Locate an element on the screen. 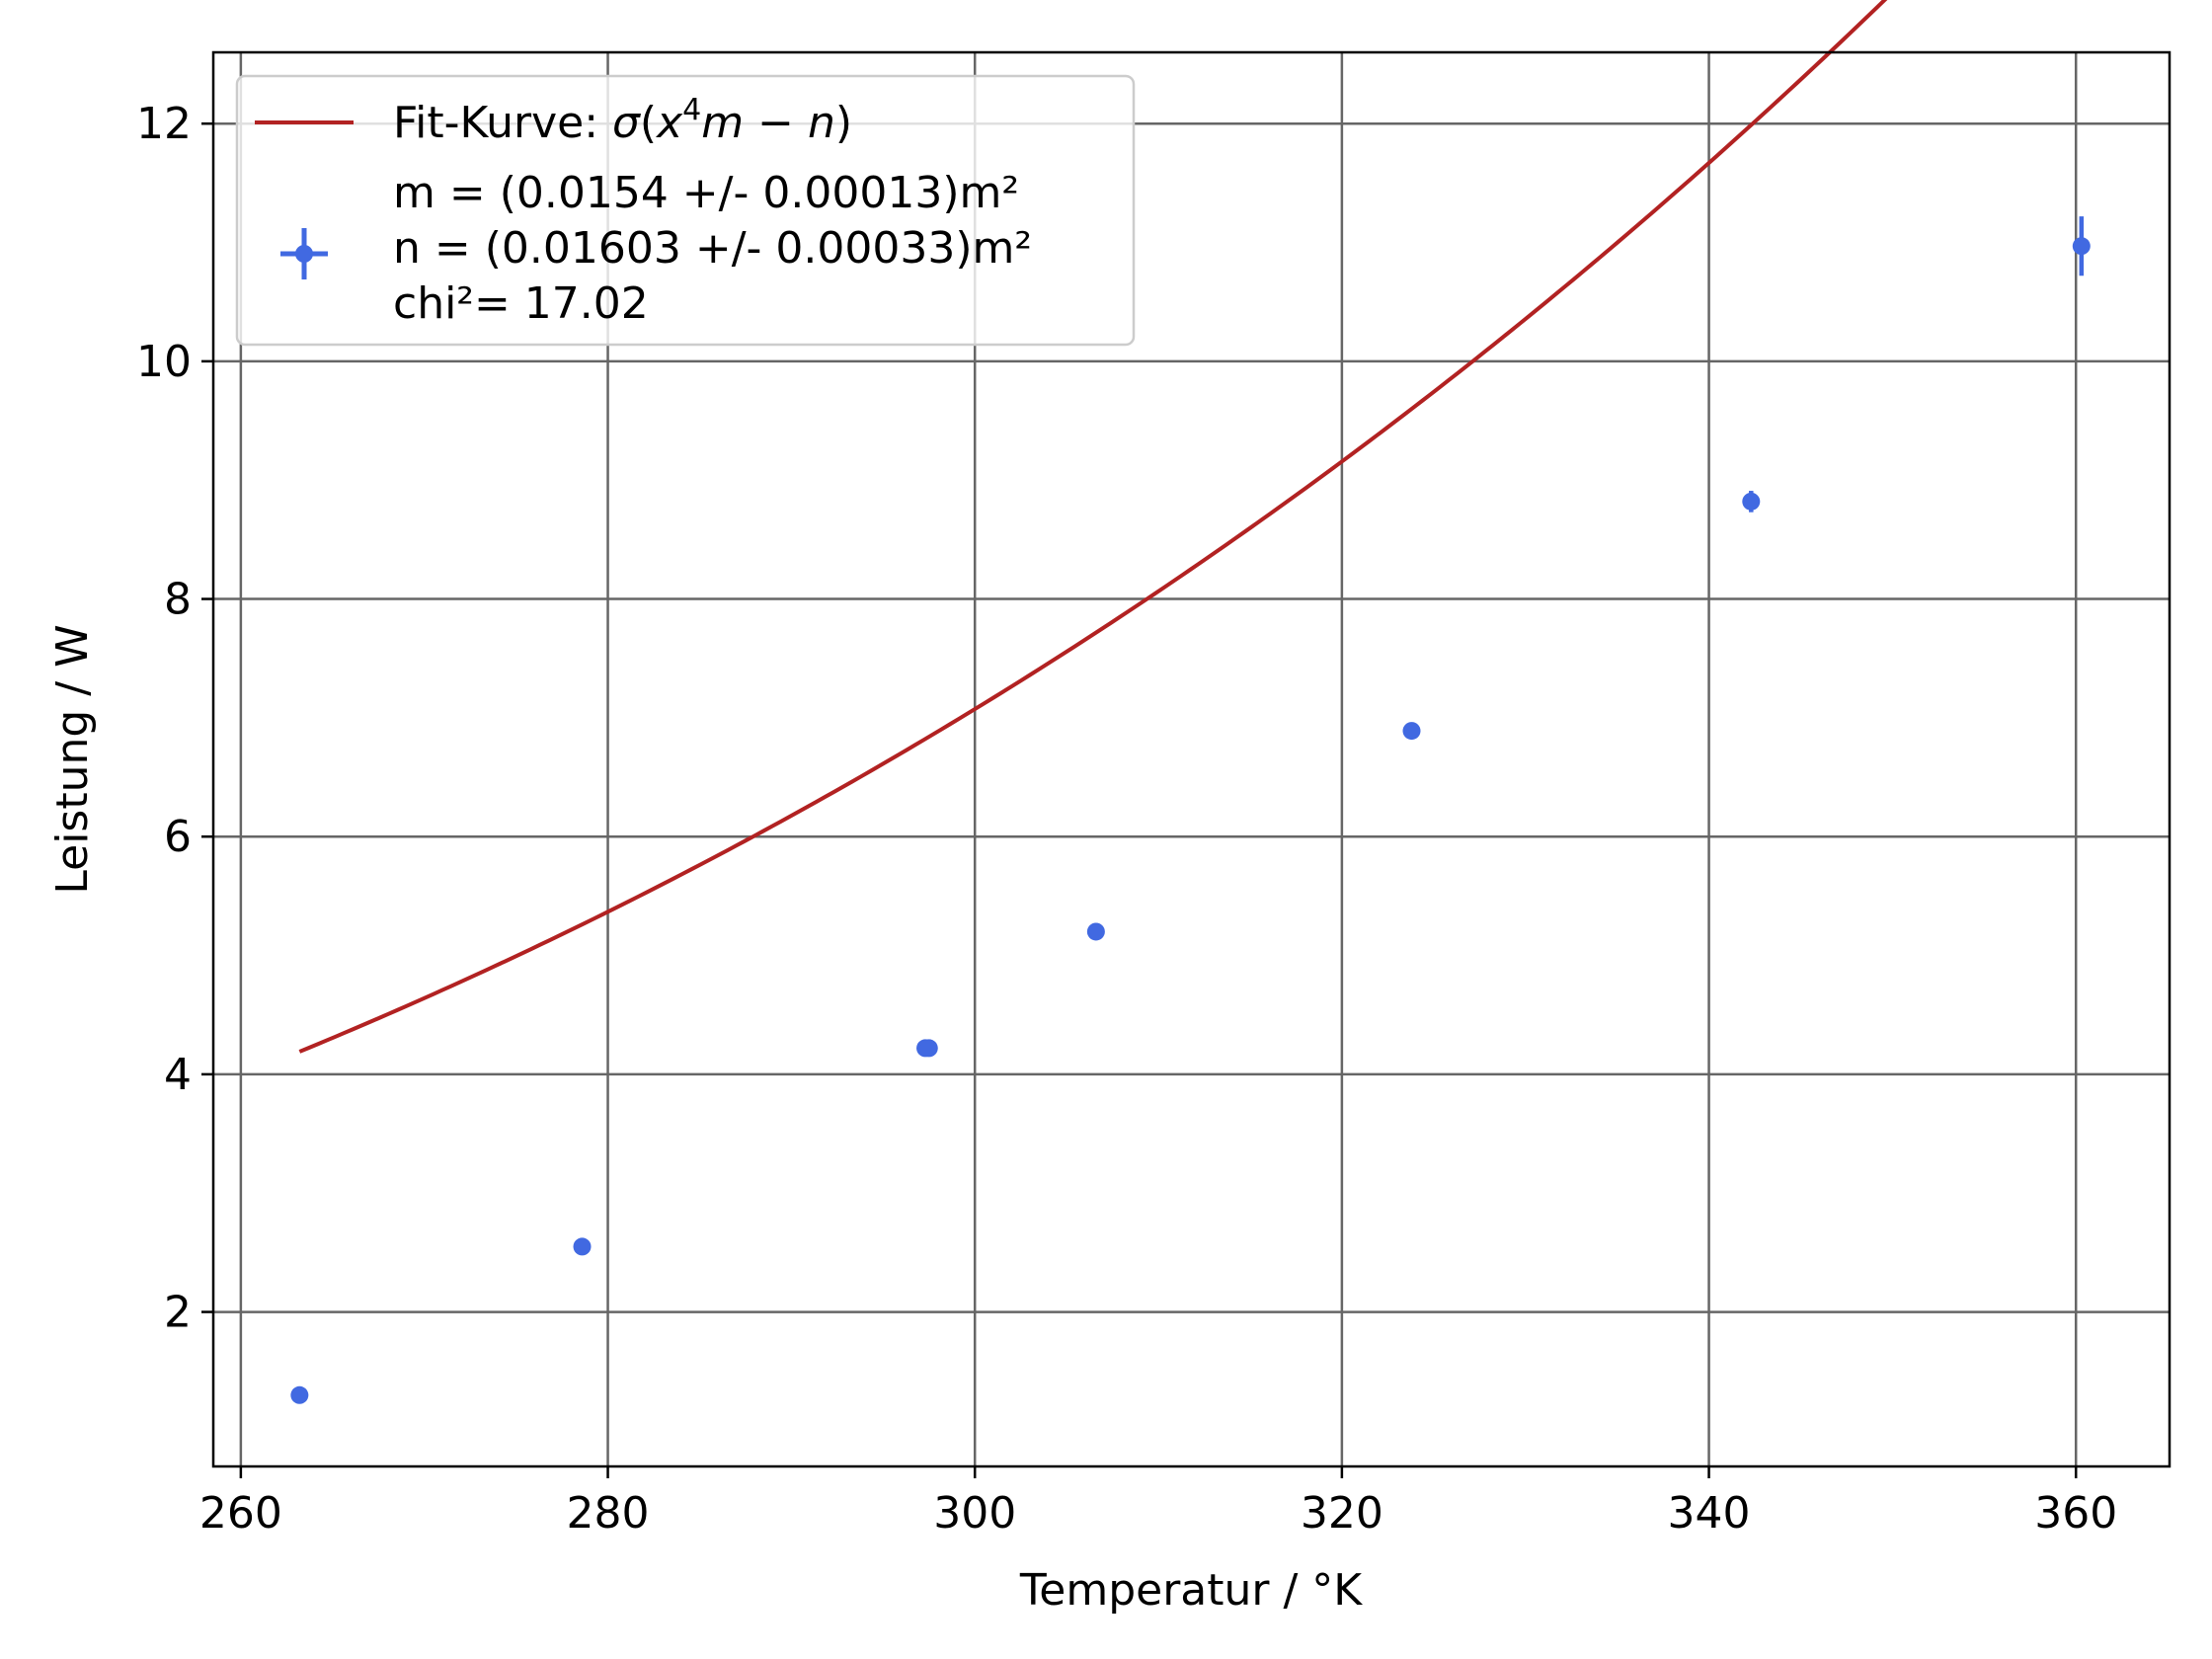 The height and width of the screenshot is (1659, 2212). x-tick-label: 280 is located at coordinates (609, 1514).